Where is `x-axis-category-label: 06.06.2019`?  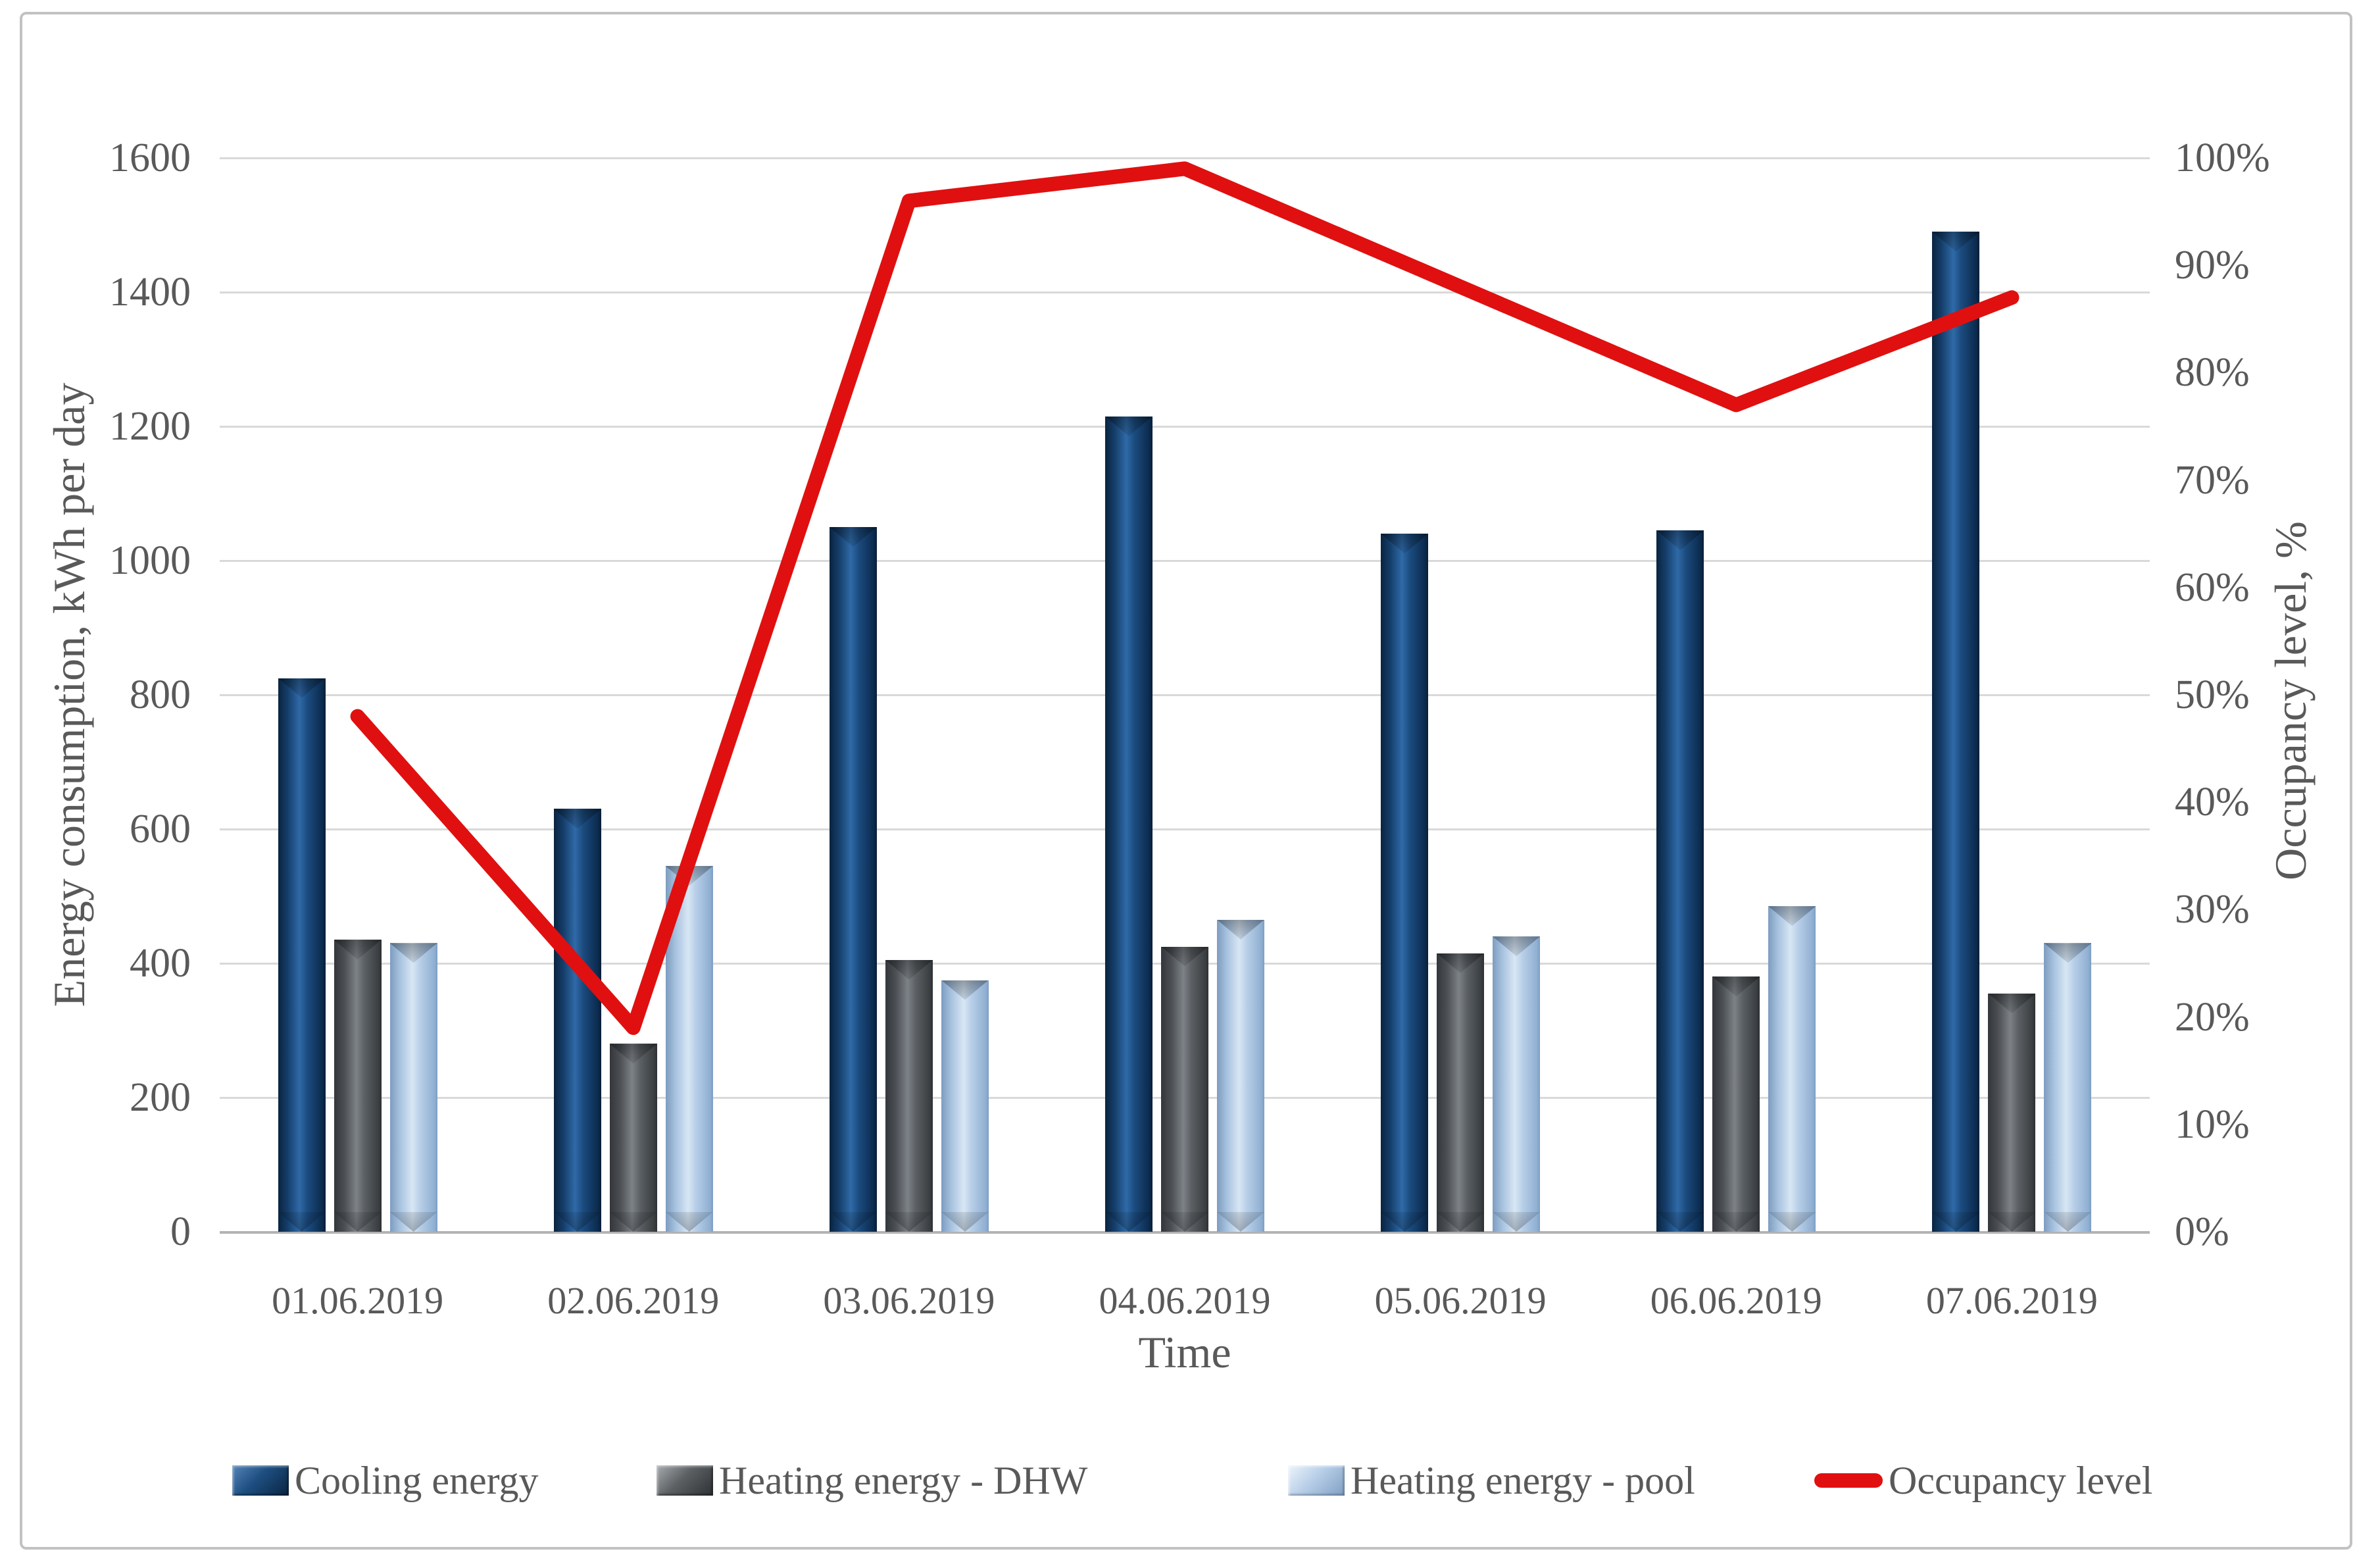 x-axis-category-label: 06.06.2019 is located at coordinates (1736, 1300).